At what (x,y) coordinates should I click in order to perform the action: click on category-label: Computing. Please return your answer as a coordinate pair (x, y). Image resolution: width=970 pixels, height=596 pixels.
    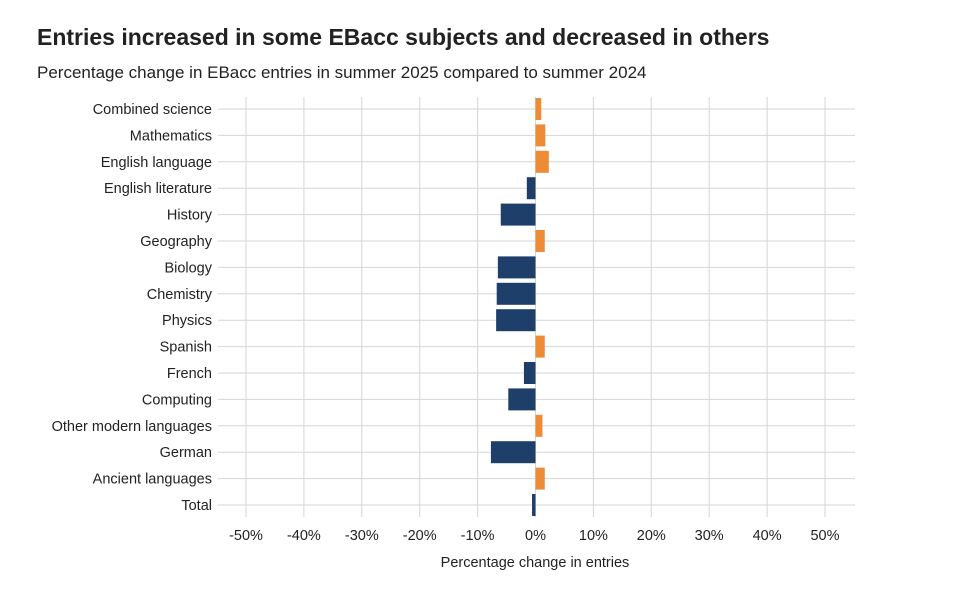
    Looking at the image, I should click on (177, 400).